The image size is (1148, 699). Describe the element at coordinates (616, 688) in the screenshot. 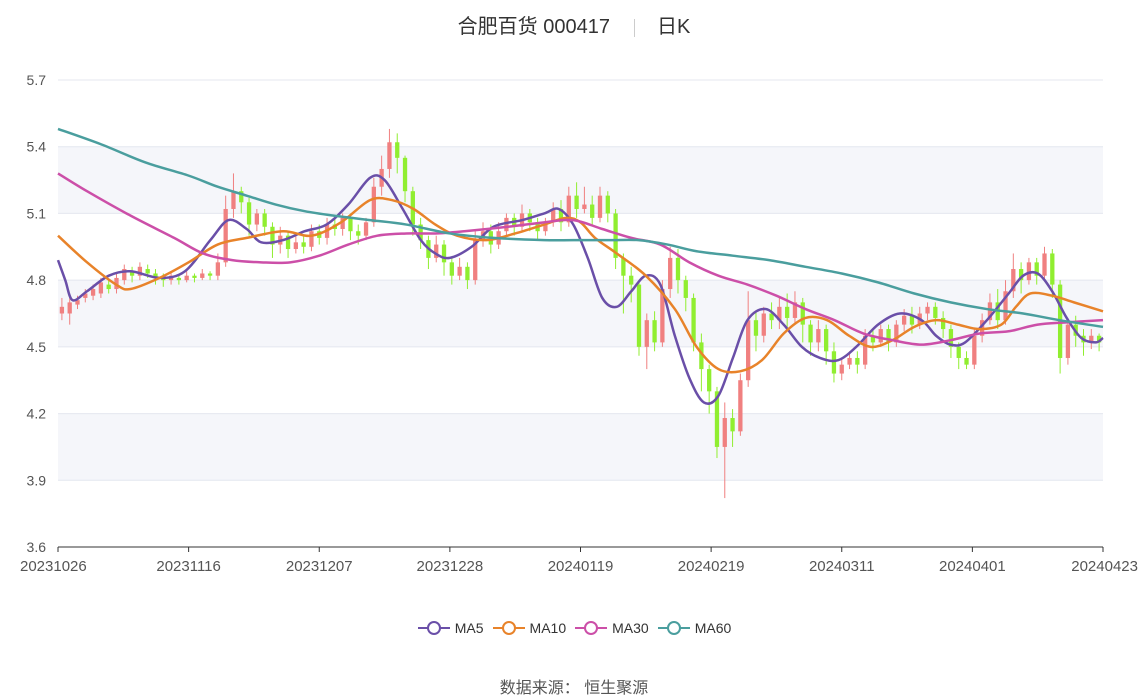

I see `data-source-value: 恒生聚源` at that location.